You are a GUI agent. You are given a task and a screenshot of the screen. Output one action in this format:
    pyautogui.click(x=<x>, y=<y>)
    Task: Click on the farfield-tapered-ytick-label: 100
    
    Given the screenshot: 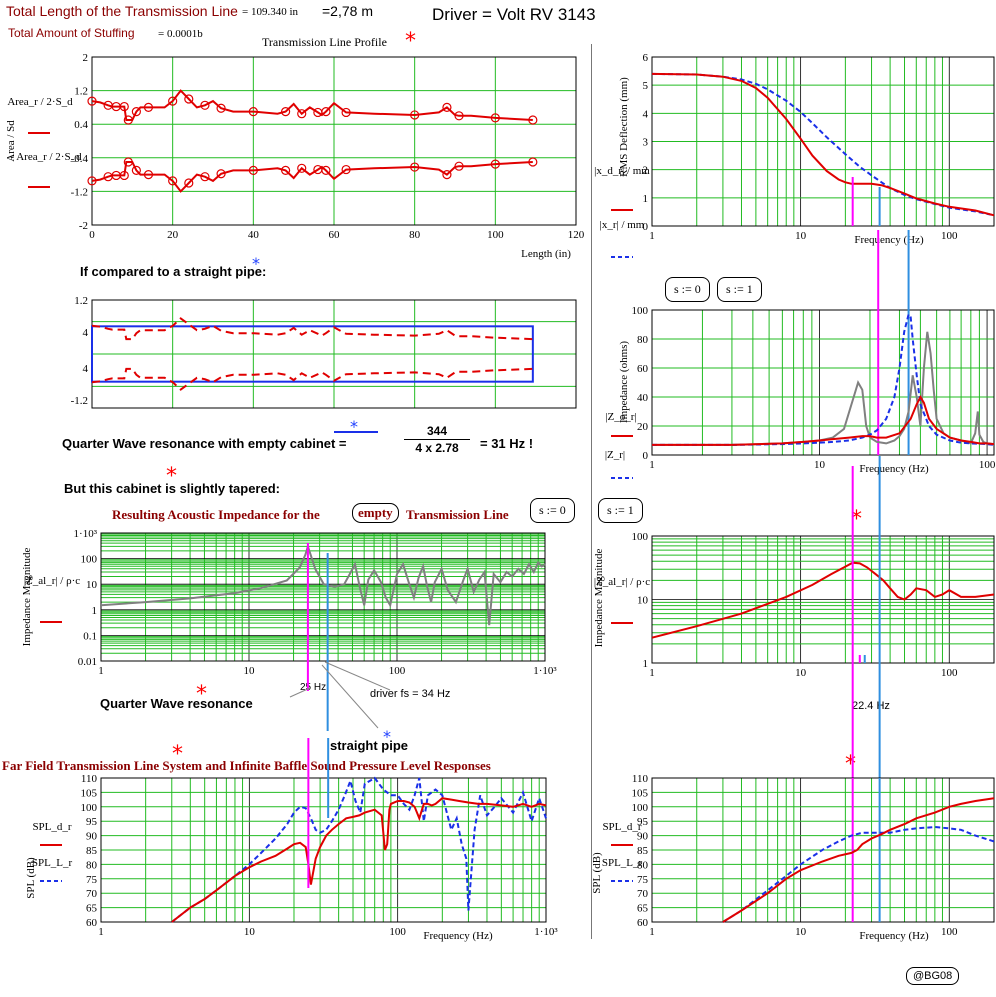 What is the action you would take?
    pyautogui.click(x=640, y=808)
    